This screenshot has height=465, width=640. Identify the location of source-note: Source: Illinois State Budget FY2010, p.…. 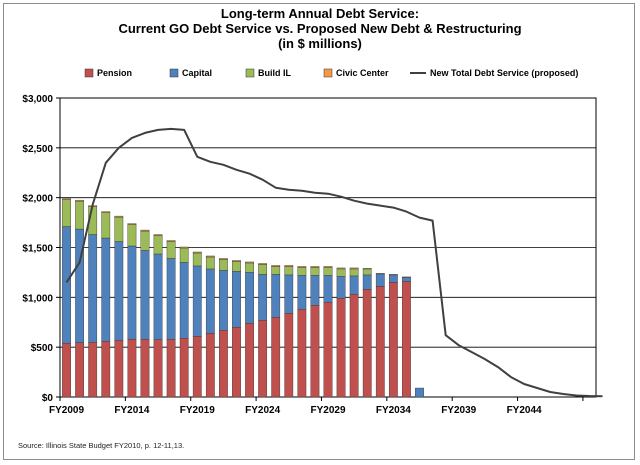
(101, 445).